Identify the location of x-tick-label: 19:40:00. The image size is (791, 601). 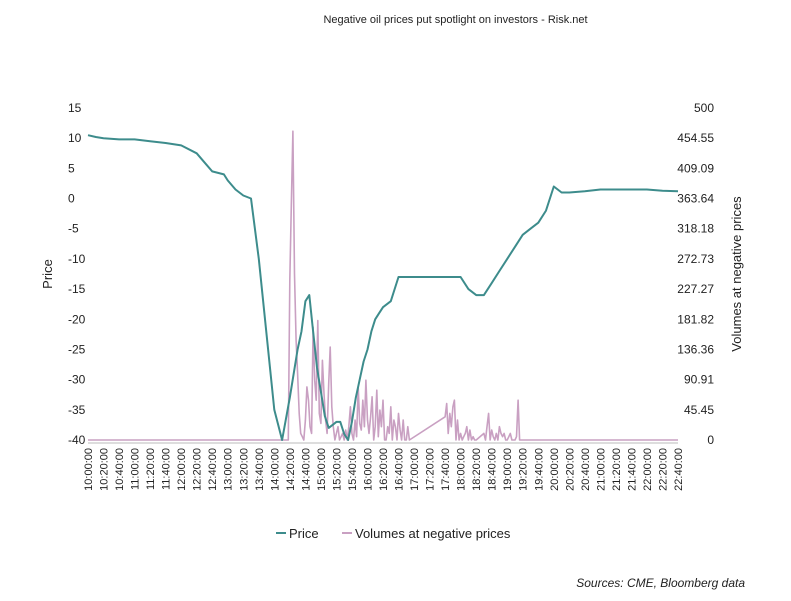
(539, 469).